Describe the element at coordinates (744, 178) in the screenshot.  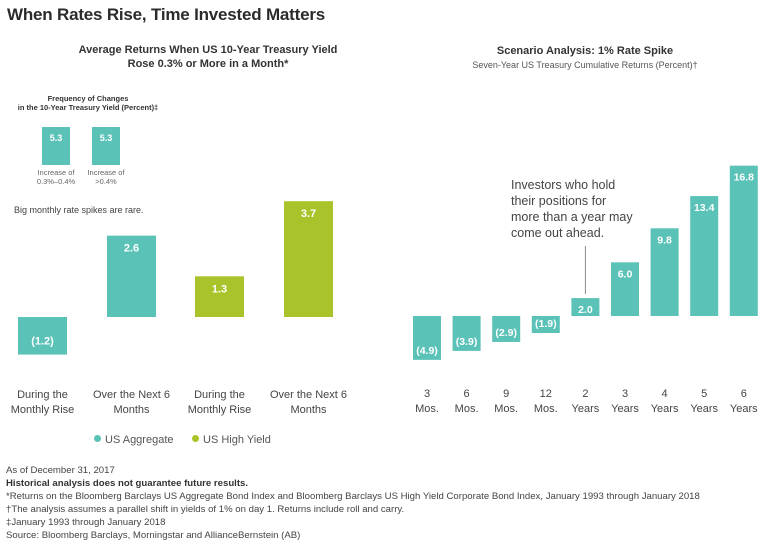
I see `right-bar-value-label: 16.8` at that location.